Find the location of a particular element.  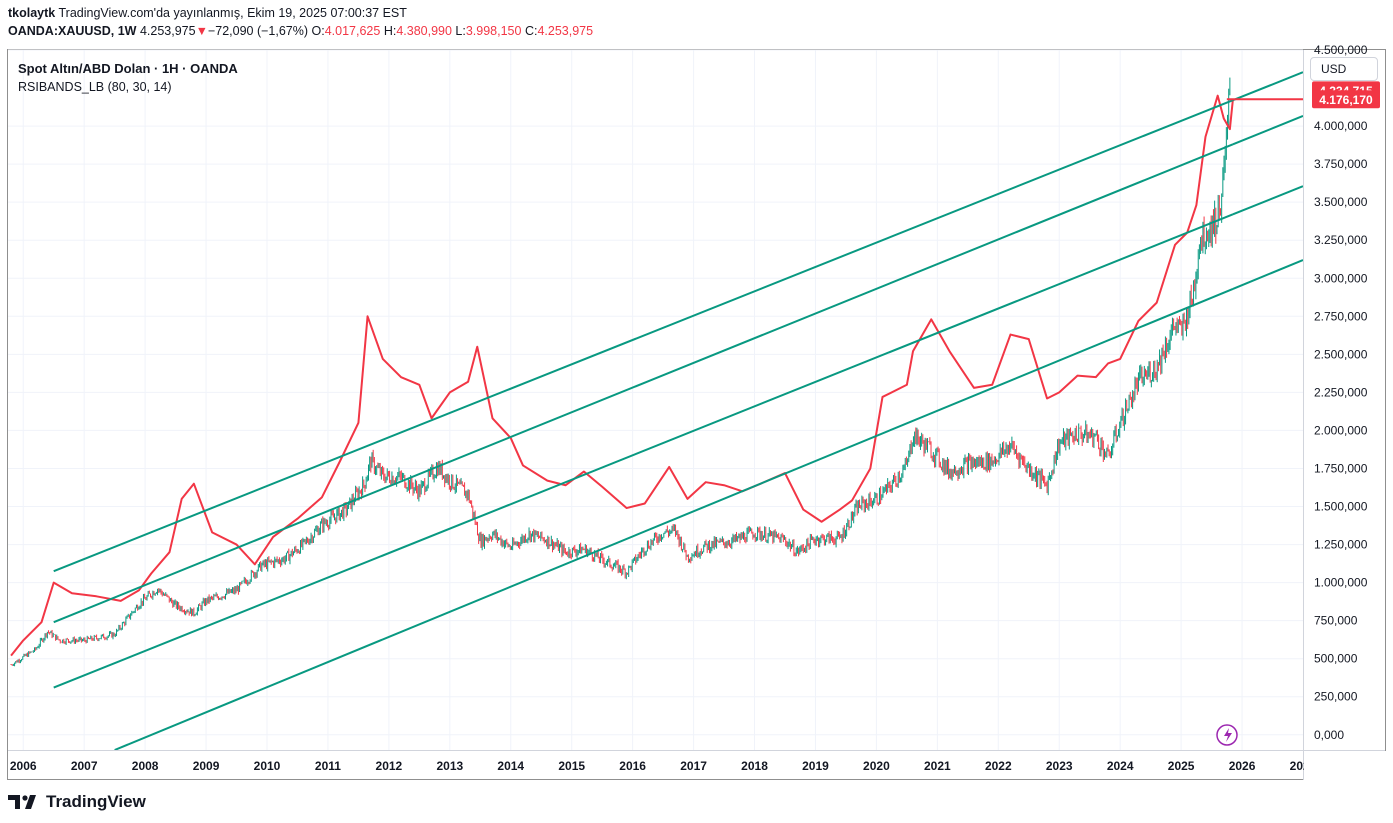

close-label: C: is located at coordinates (531, 31).